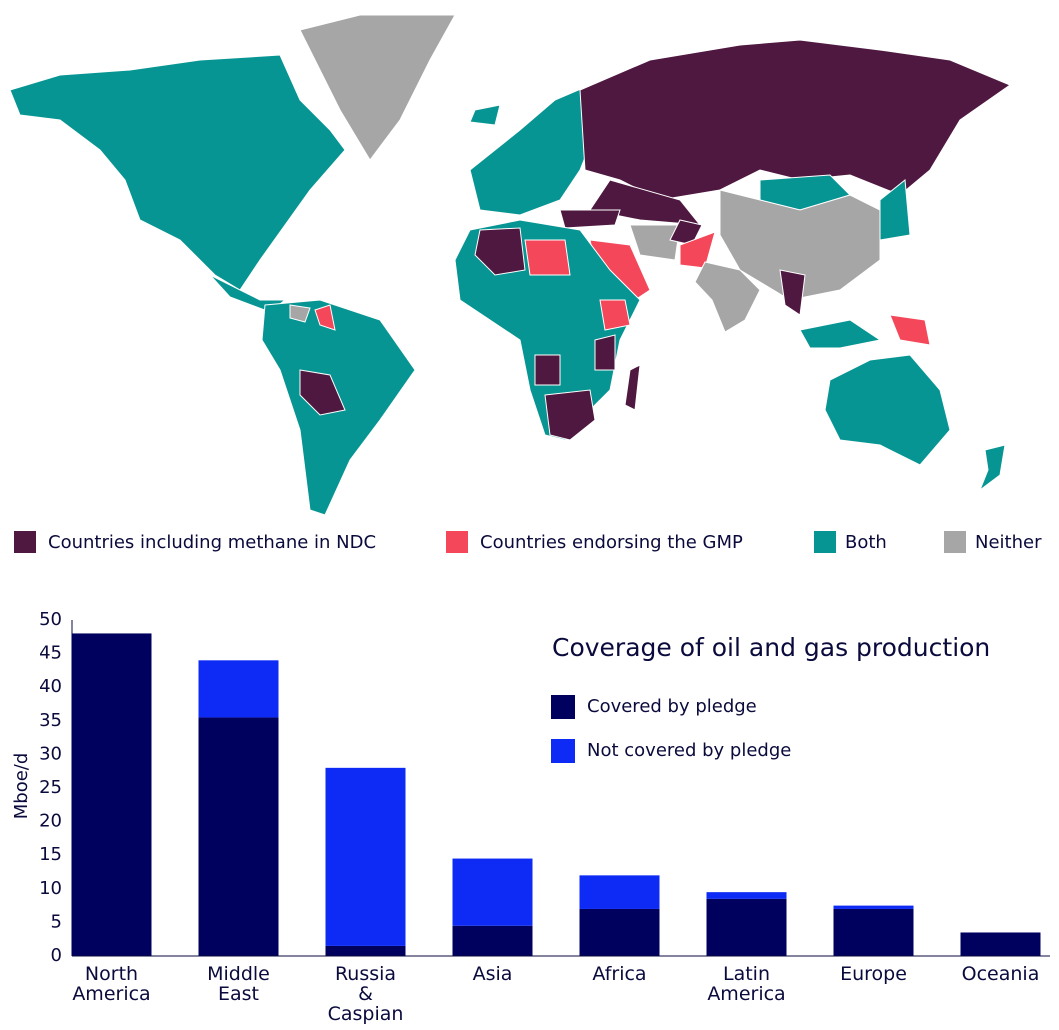 Image resolution: width=1059 pixels, height=1030 pixels. I want to click on y-tick-label: 10, so click(50, 888).